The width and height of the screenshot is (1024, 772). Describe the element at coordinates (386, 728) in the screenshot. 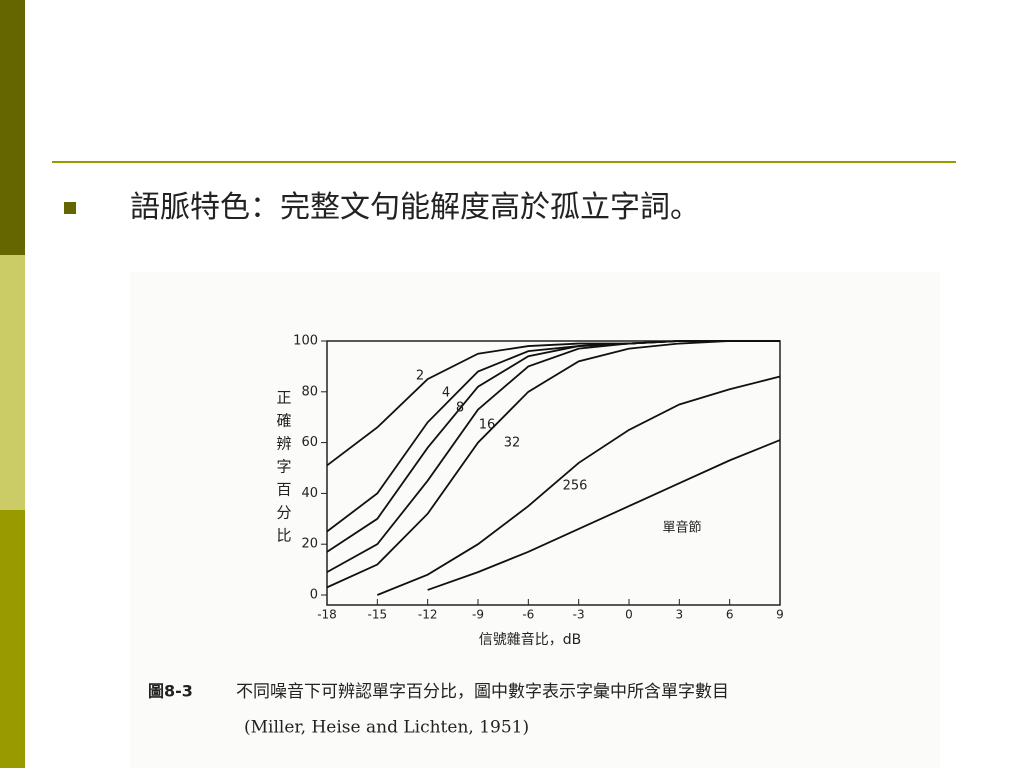

I see `source: (Miller, Heise and Lichten, 1951)` at that location.